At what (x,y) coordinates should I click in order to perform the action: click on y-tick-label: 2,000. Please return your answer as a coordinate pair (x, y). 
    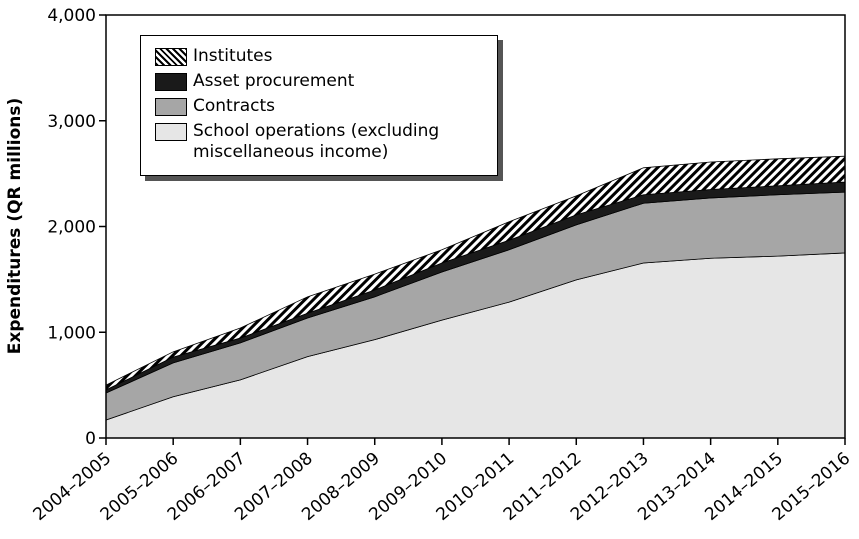
    Looking at the image, I should click on (71, 228).